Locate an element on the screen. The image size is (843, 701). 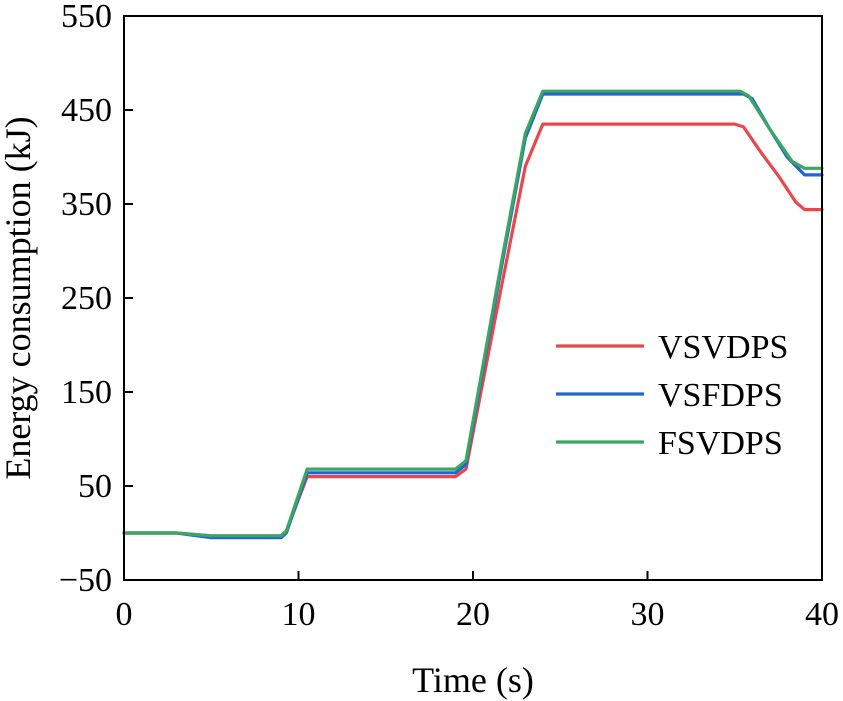
x-tick-label: 10 is located at coordinates (299, 614).